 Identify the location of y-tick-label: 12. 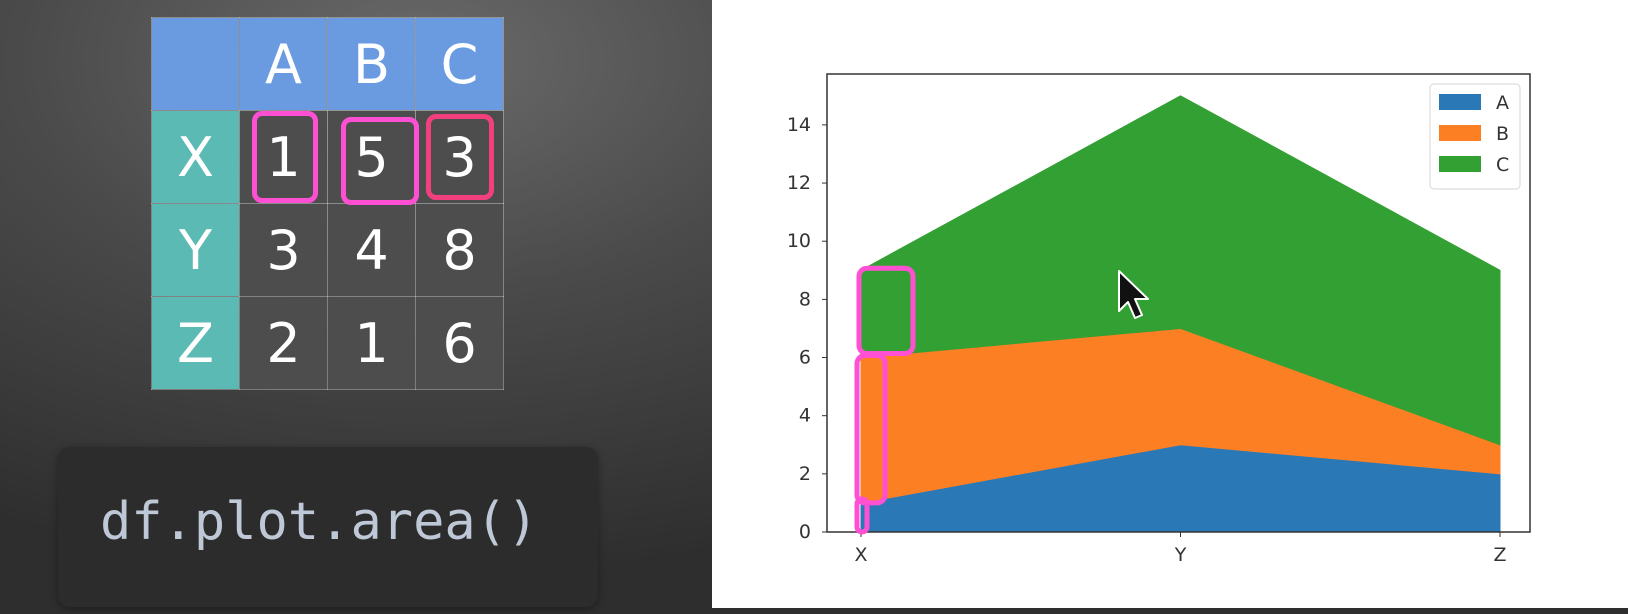
(799, 183).